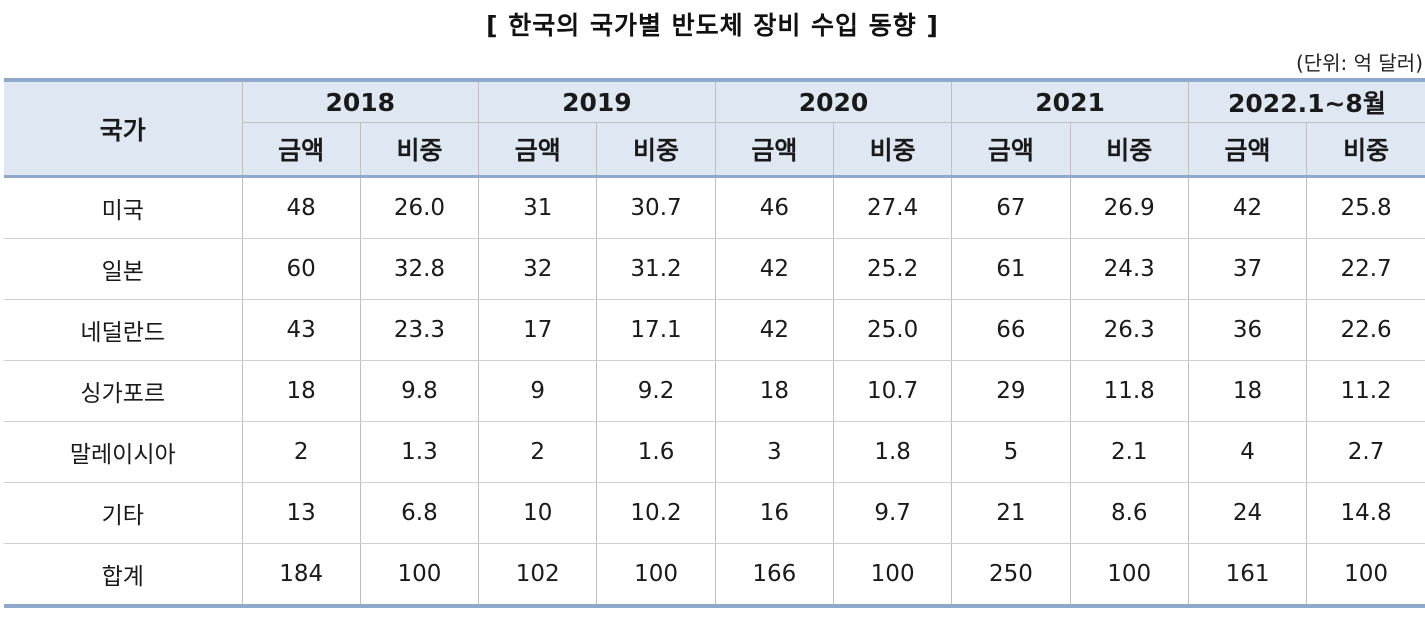 This screenshot has height=636, width=1425. I want to click on table-row: 합계 184 100 102 100 166 100 250 100 161 100, so click(714, 575).